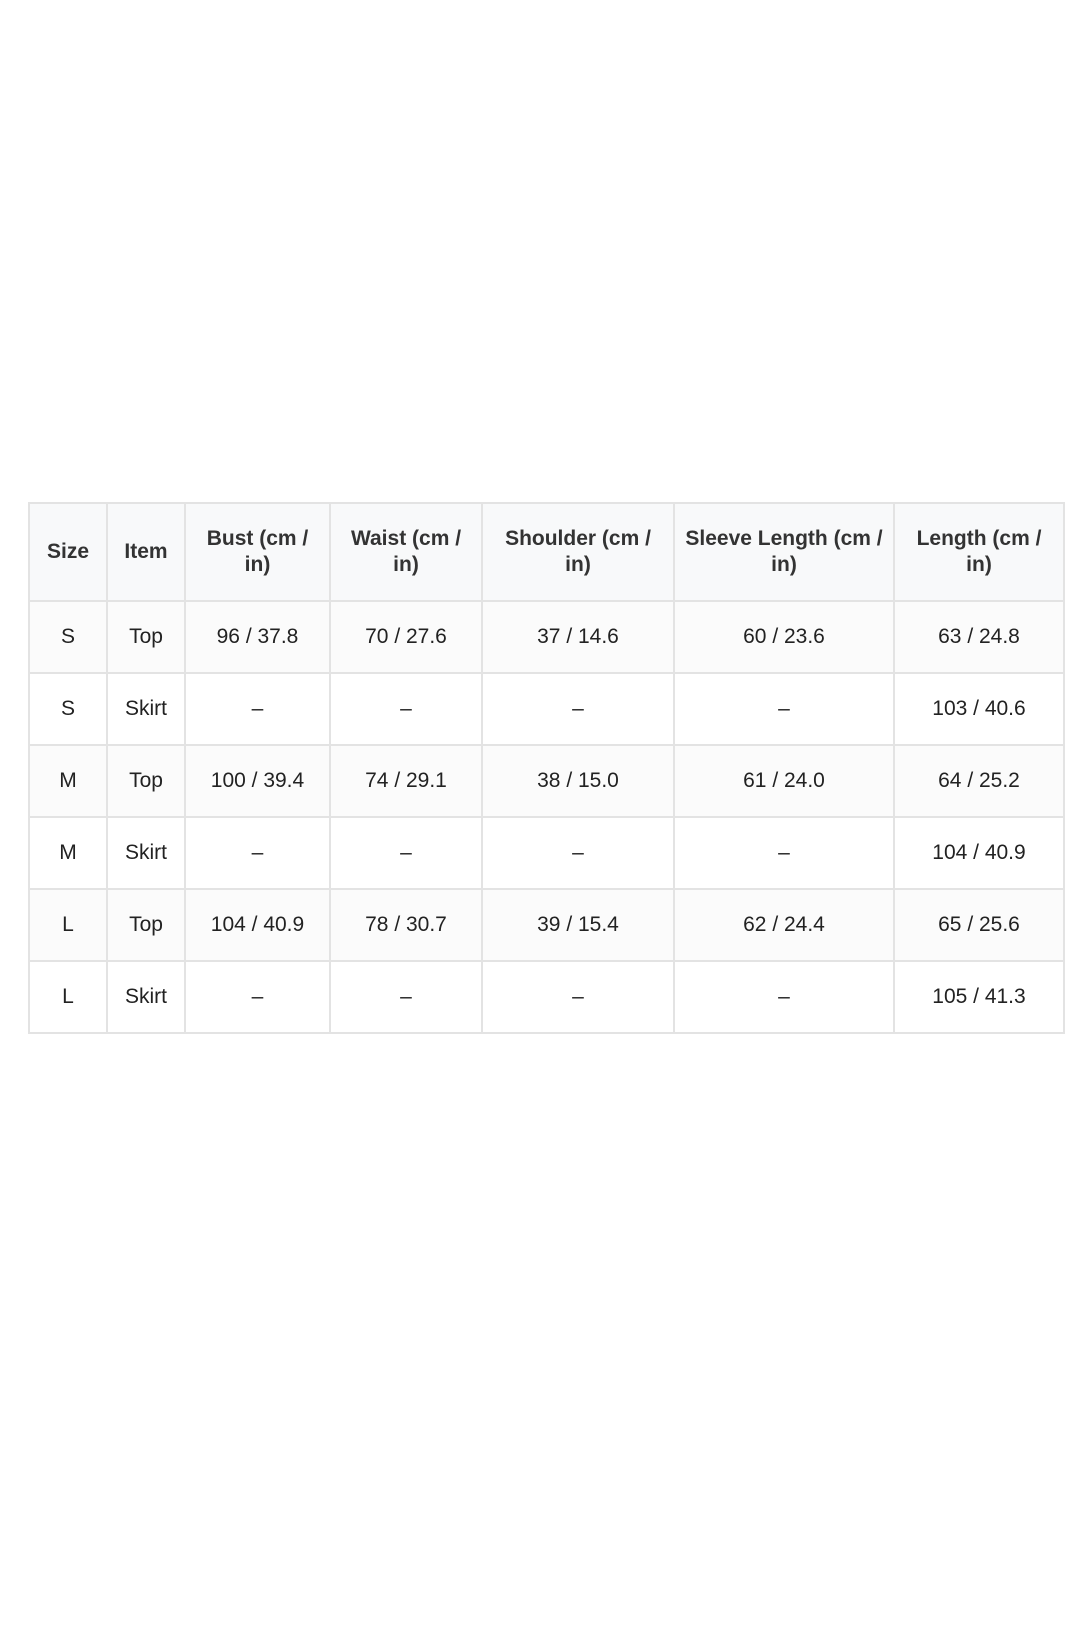 The width and height of the screenshot is (1088, 1632). Describe the element at coordinates (578, 552) in the screenshot. I see `header-shoulder: Shoulder (cm / in)` at that location.